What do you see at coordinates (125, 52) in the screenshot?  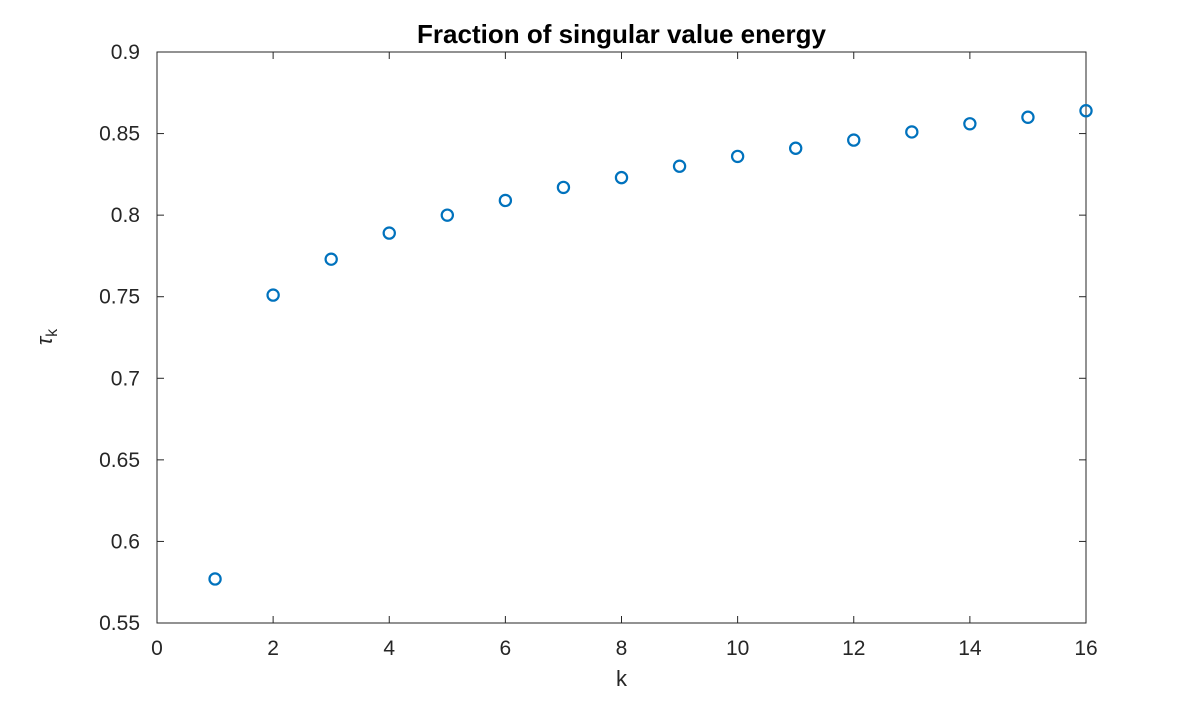 I see `y-tick-label: 0.9` at bounding box center [125, 52].